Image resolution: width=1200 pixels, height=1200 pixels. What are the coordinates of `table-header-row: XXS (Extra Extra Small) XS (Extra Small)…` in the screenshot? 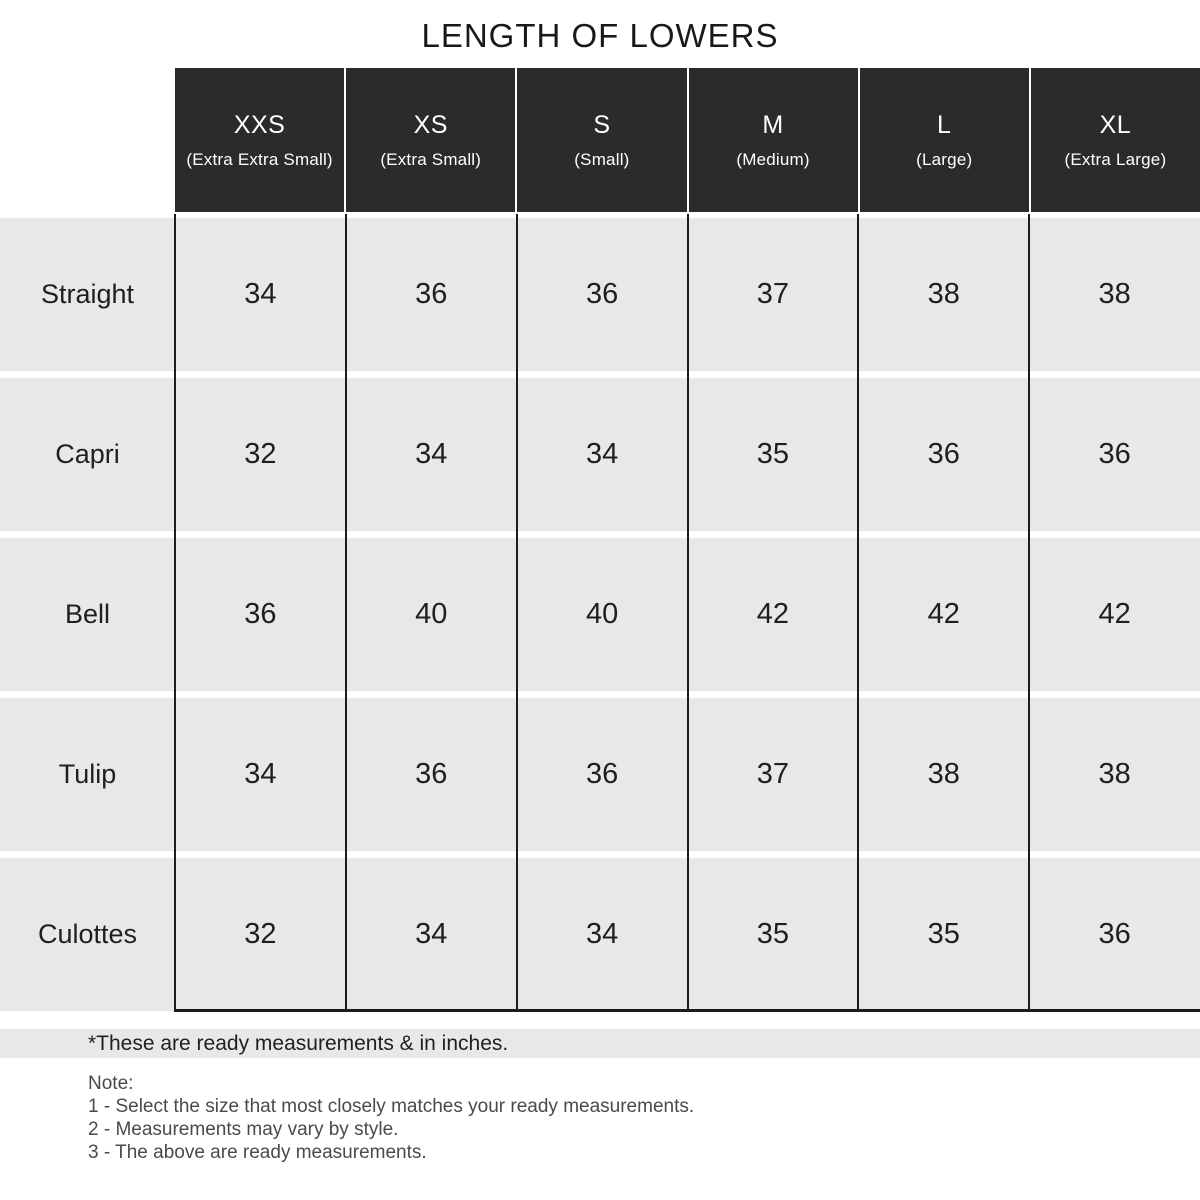 It's located at (687, 140).